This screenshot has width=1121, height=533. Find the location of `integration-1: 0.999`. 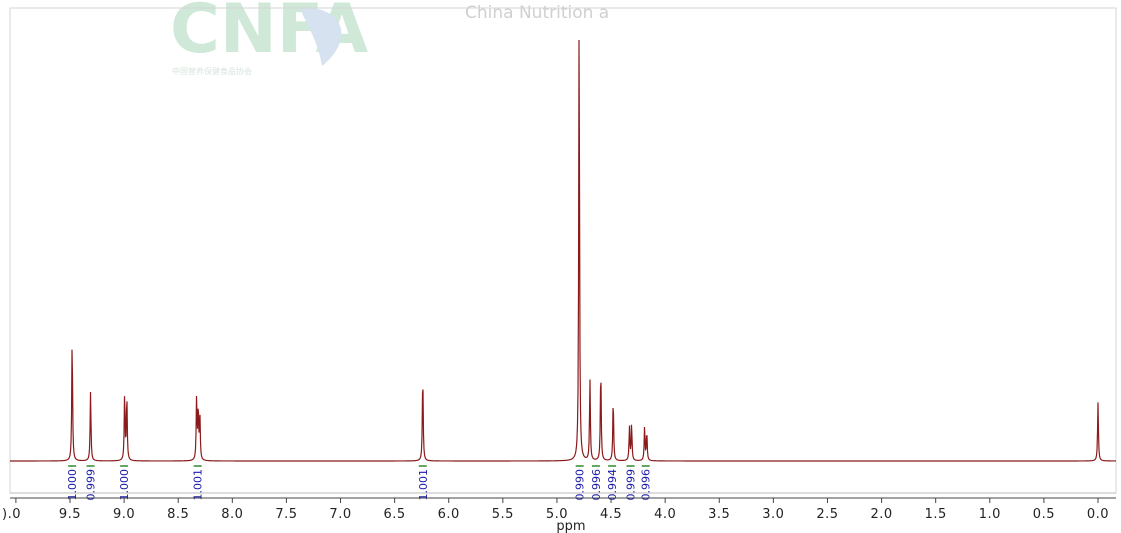

integration-1: 0.999 is located at coordinates (91, 483).